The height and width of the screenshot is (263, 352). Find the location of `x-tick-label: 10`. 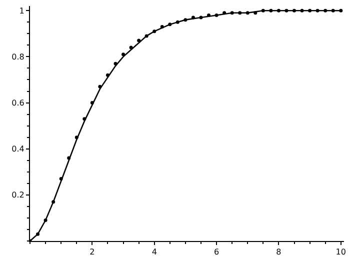

x-tick-label: 10 is located at coordinates (341, 252).